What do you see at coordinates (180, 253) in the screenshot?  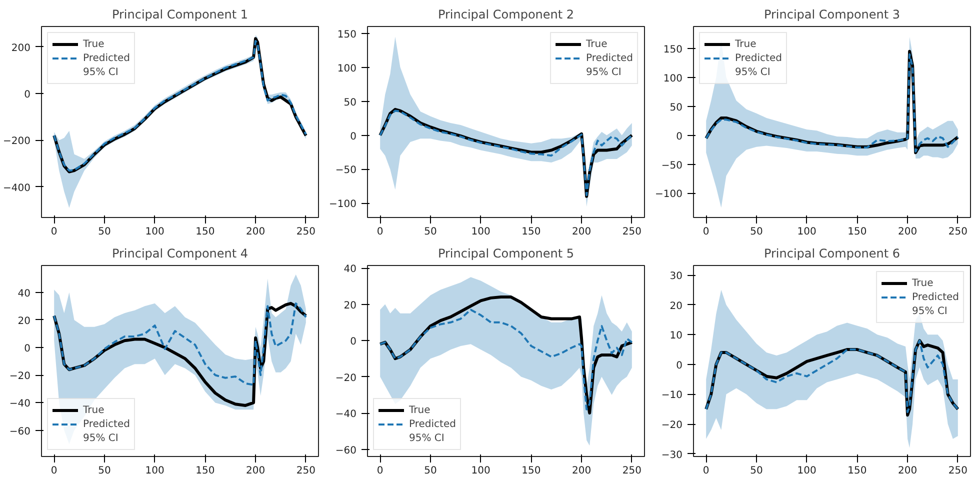 I see `chart-title: Principal Component 4` at bounding box center [180, 253].